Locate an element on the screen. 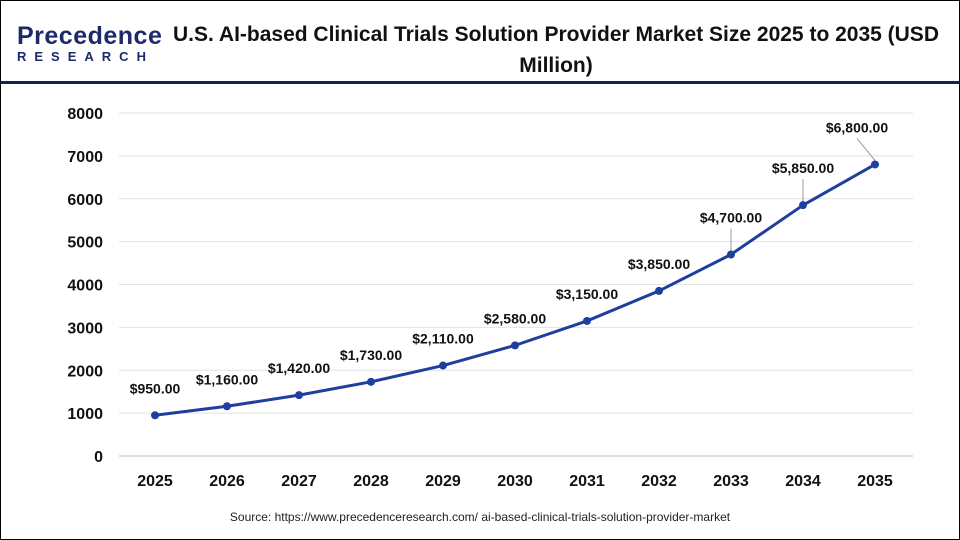 This screenshot has width=960, height=540. y-tick-label: 0 is located at coordinates (98, 457).